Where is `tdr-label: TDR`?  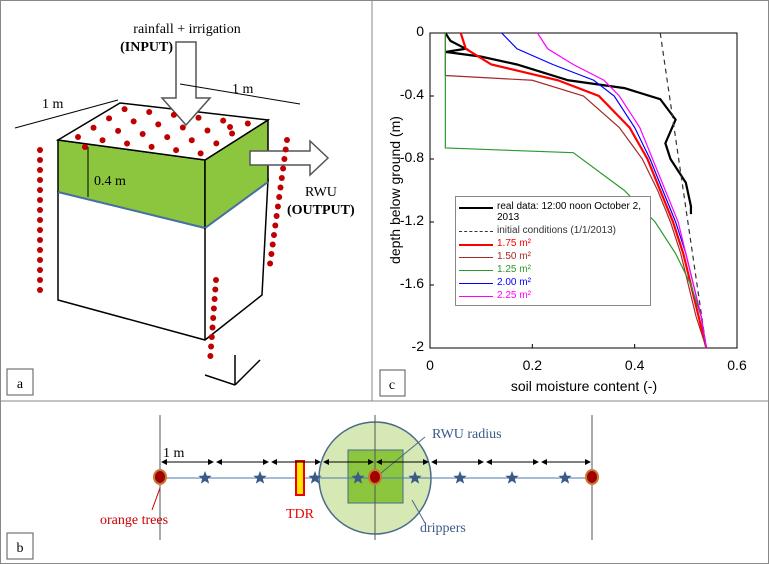 tdr-label: TDR is located at coordinates (300, 514).